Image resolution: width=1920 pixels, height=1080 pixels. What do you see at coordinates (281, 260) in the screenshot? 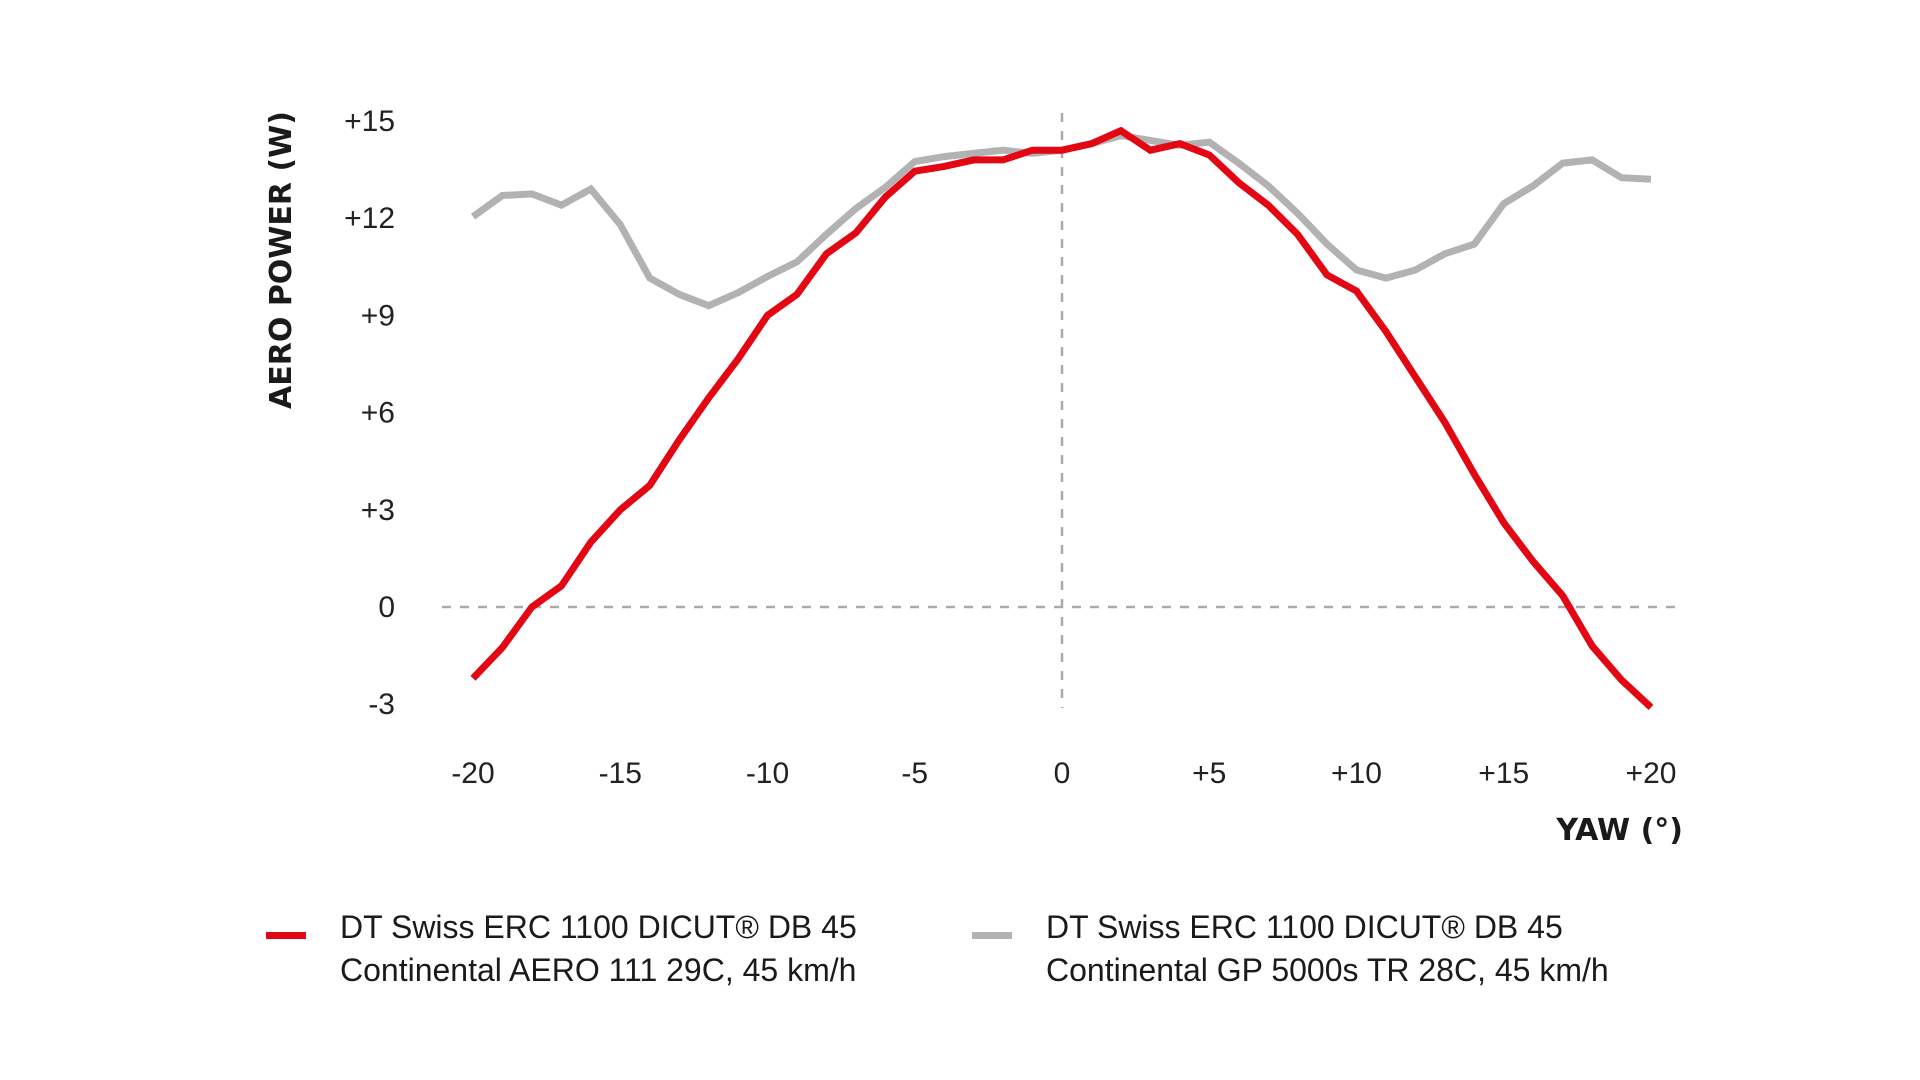
I see `y-axis-title: AERO POWER (W)` at bounding box center [281, 260].